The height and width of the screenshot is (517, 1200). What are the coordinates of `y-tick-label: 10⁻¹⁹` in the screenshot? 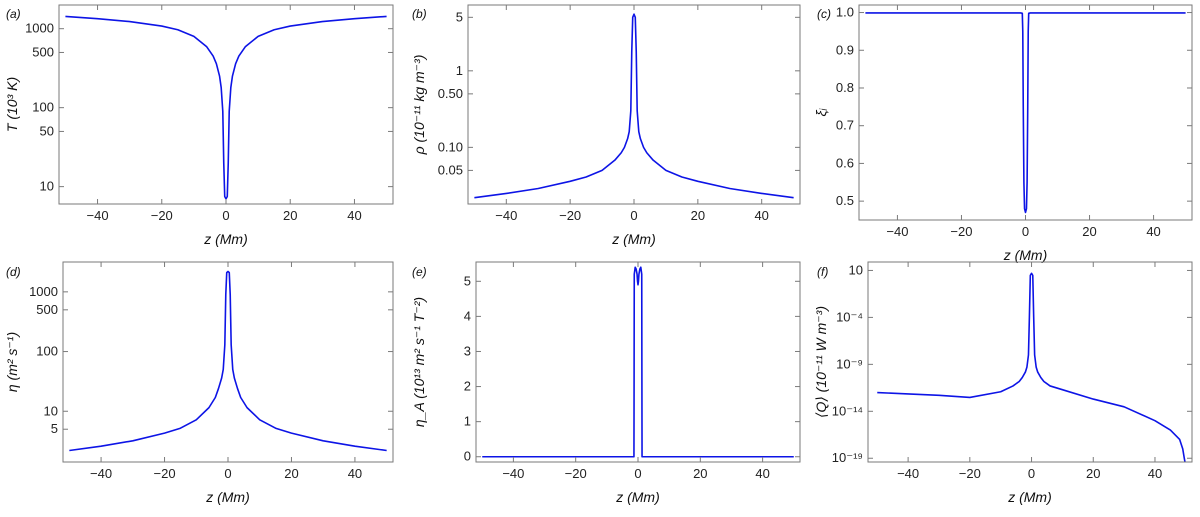 It's located at (847, 457).